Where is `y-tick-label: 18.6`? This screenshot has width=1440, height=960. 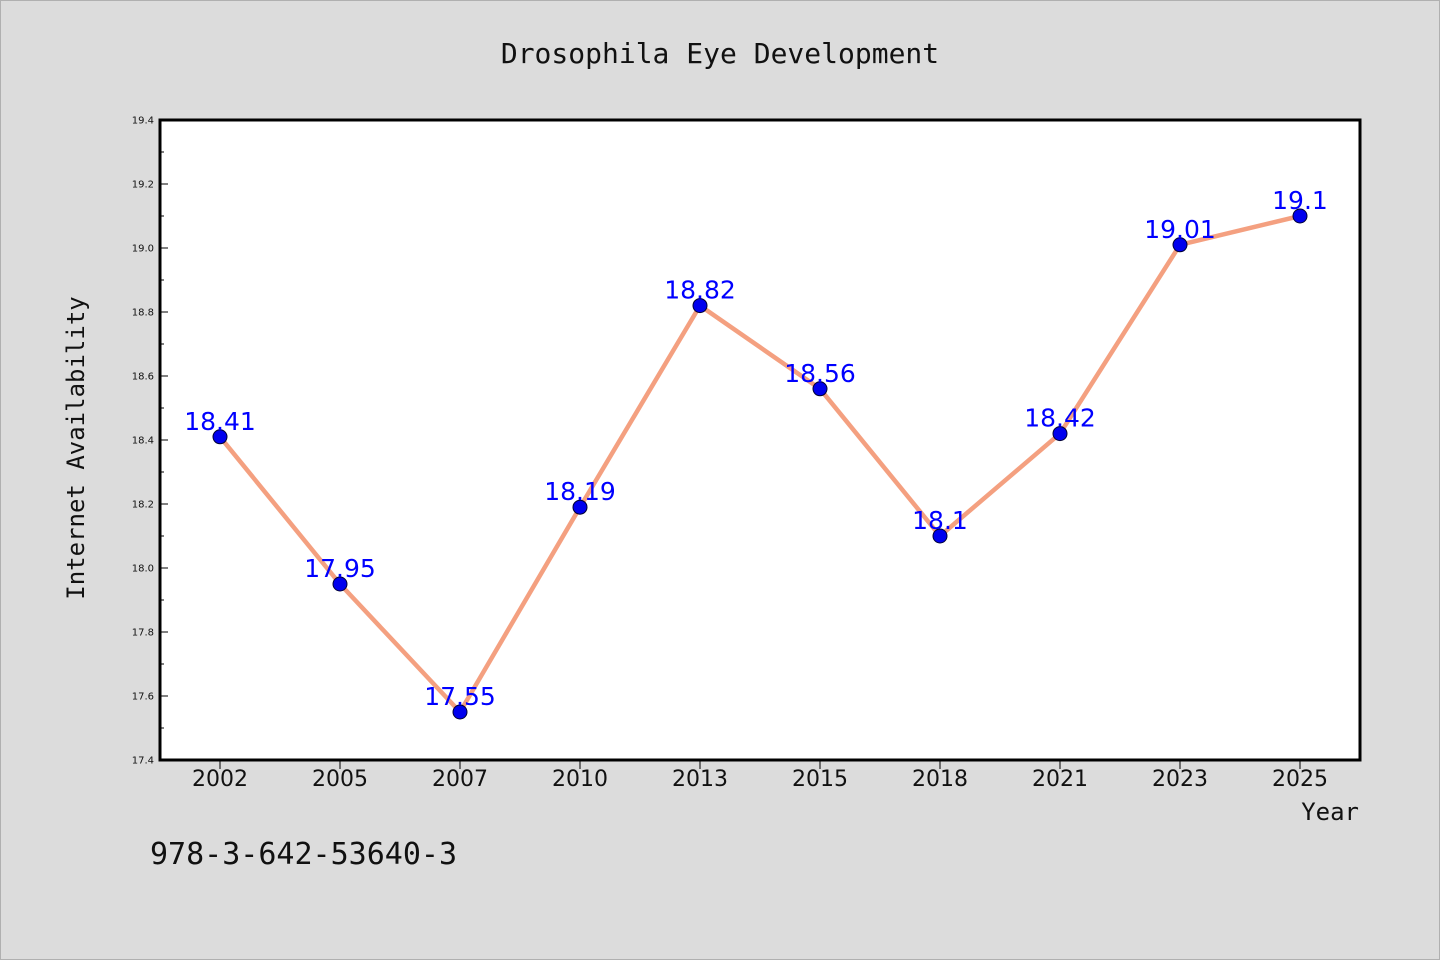 y-tick-label: 18.6 is located at coordinates (143, 377).